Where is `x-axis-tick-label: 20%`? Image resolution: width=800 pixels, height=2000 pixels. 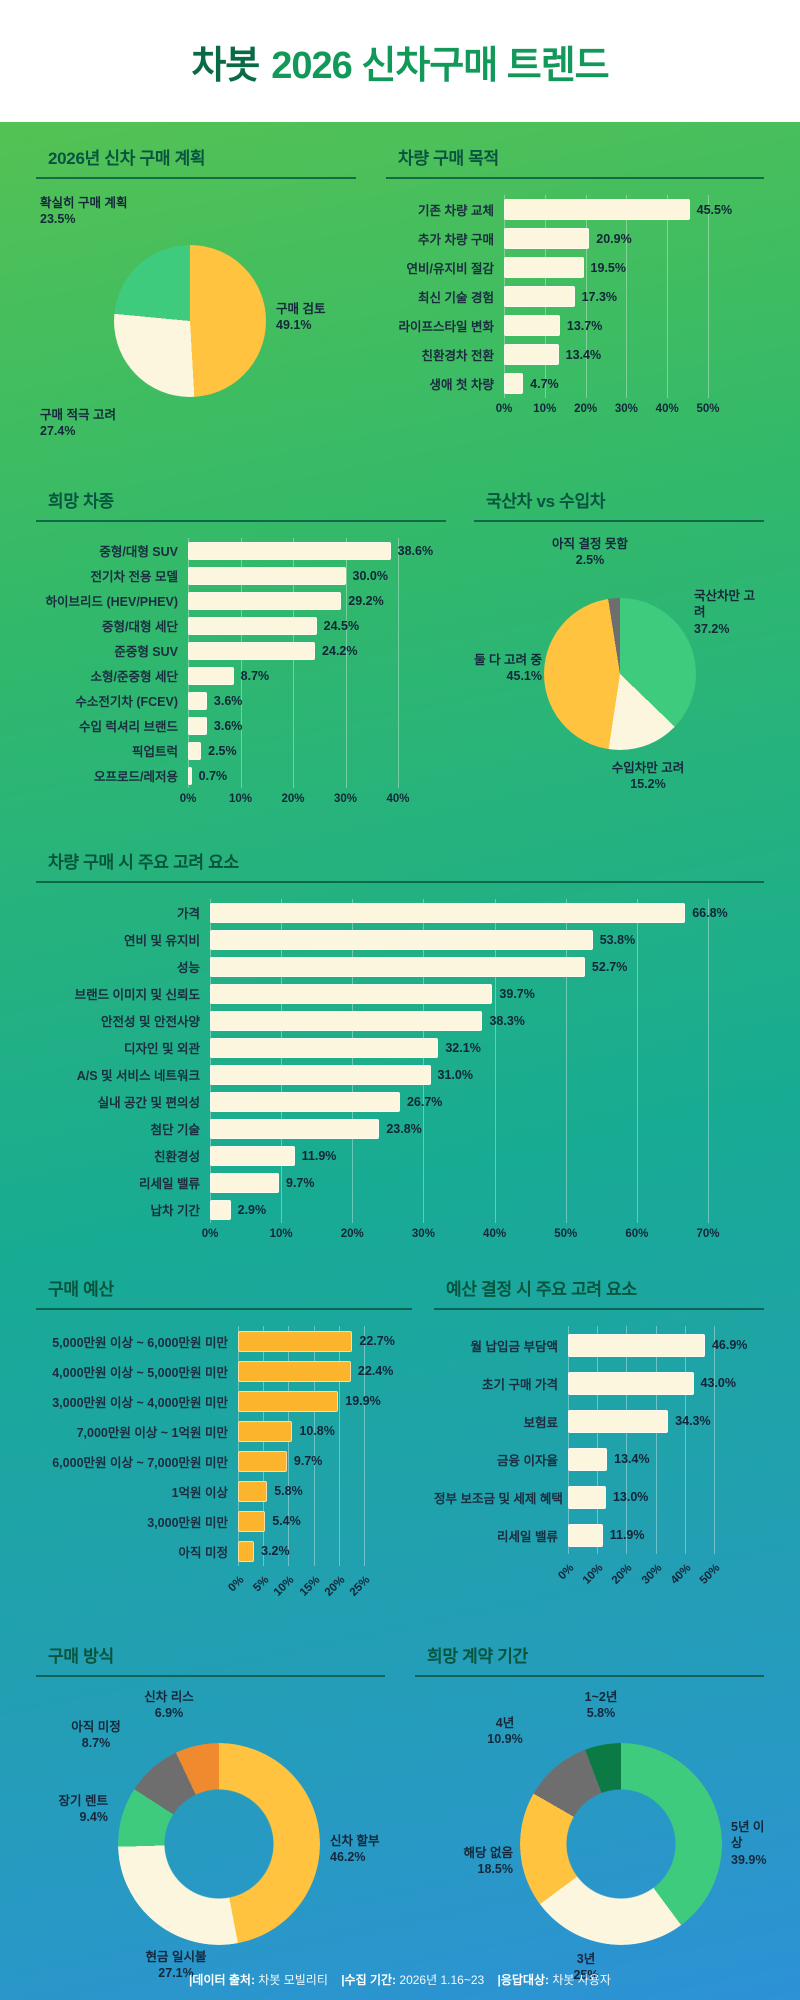 x-axis-tick-label: 20% is located at coordinates (293, 799).